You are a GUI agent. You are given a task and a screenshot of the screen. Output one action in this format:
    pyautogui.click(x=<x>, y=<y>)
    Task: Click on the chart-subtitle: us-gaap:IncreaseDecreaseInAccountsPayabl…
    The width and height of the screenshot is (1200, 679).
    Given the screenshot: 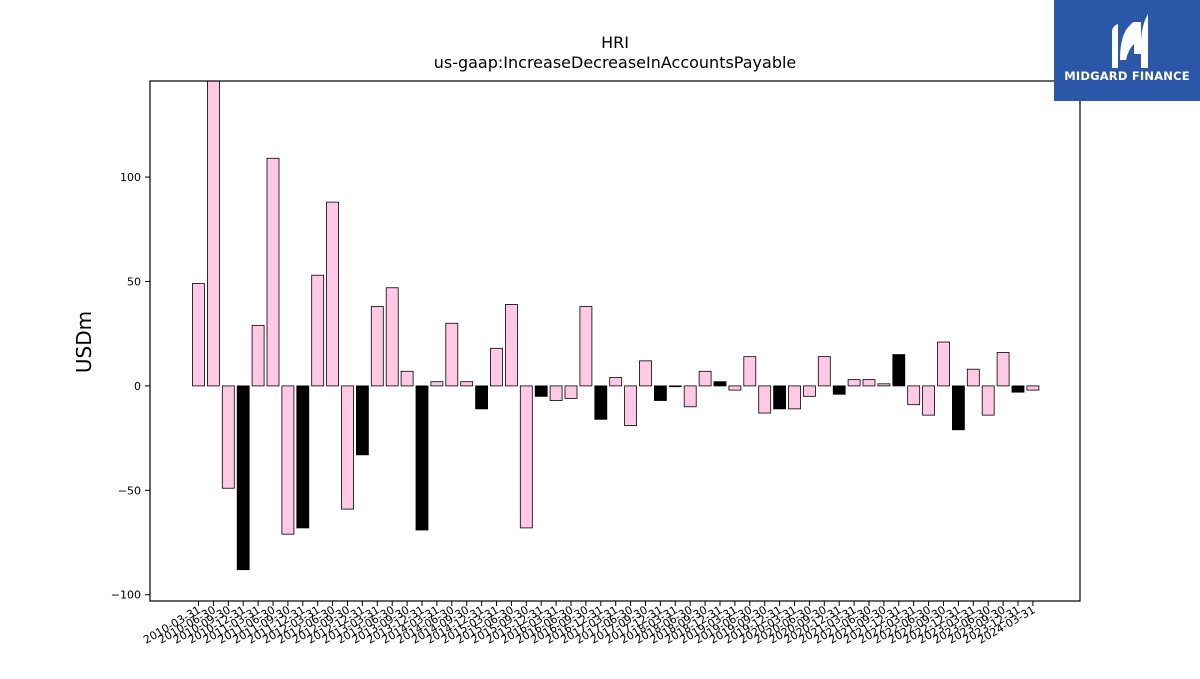 What is the action you would take?
    pyautogui.click(x=615, y=62)
    